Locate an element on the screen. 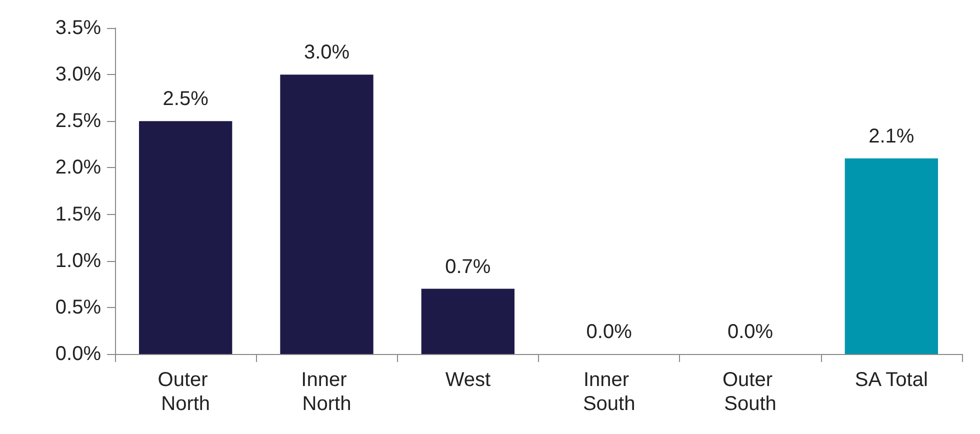 This screenshot has height=434, width=980. y-tick-label: 3.0% is located at coordinates (78, 75).